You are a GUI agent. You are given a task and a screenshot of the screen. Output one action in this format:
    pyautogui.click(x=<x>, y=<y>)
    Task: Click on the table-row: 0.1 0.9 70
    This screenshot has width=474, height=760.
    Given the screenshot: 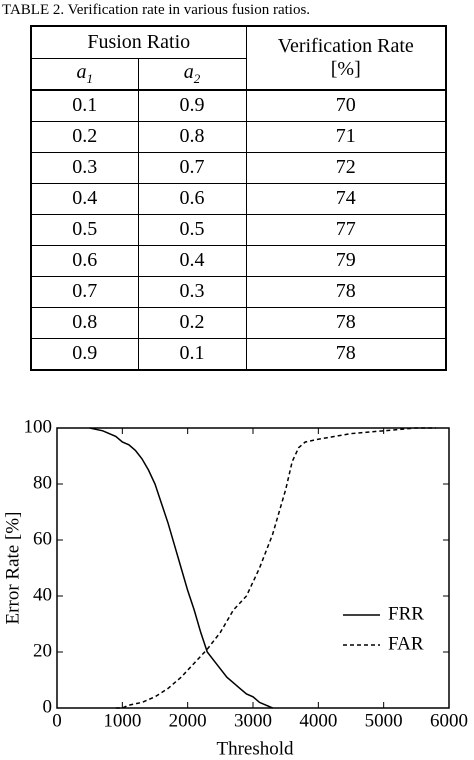 What is the action you would take?
    pyautogui.click(x=238, y=105)
    